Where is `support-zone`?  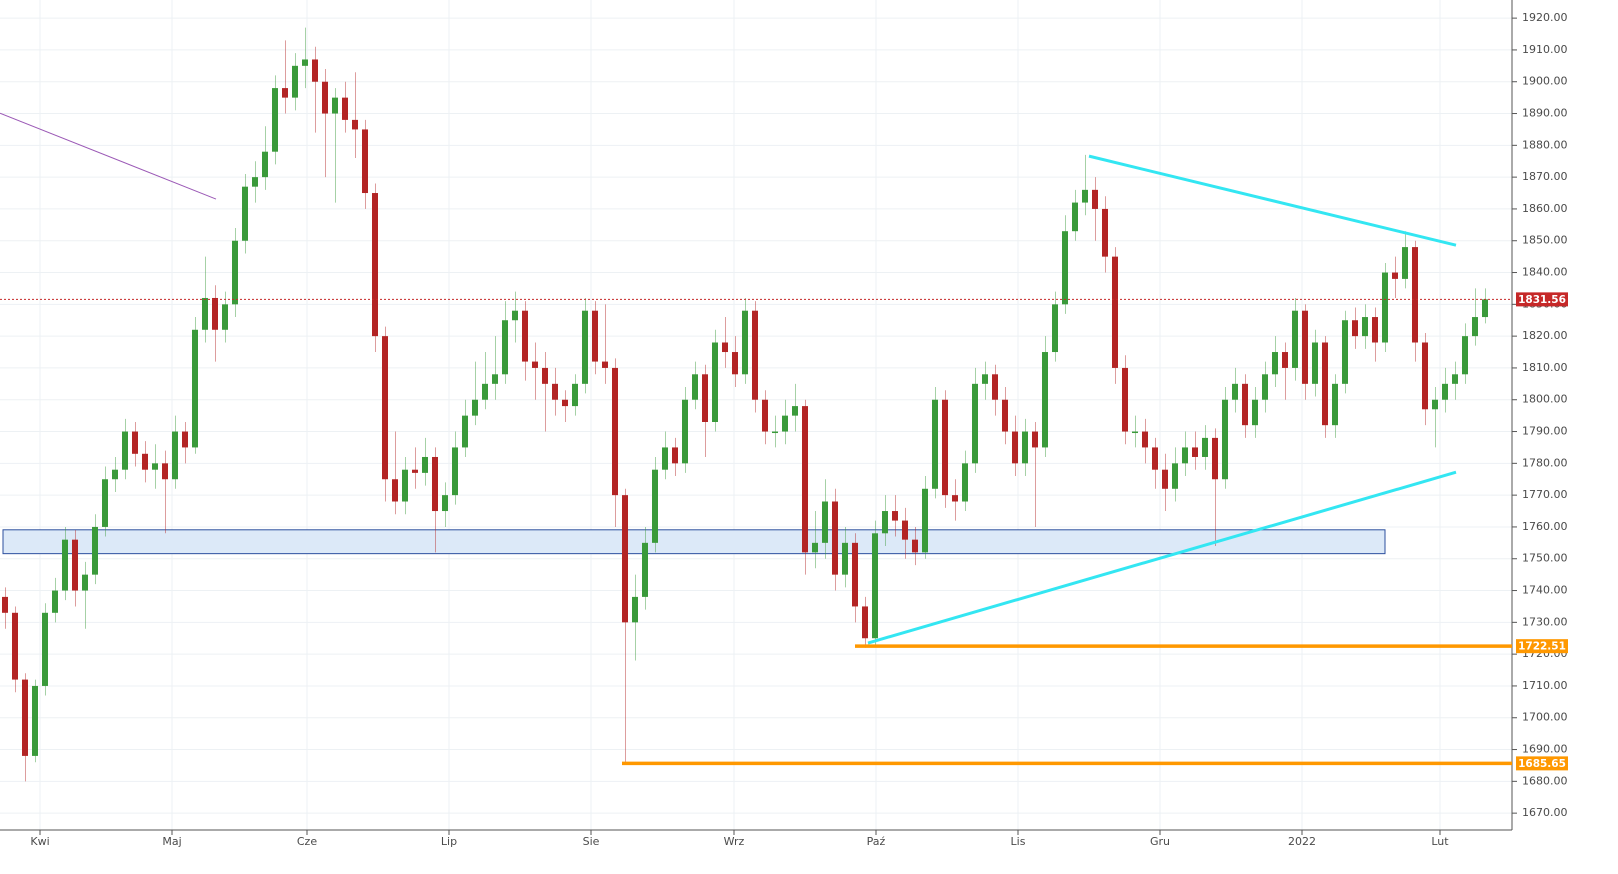 support-zone is located at coordinates (694, 542).